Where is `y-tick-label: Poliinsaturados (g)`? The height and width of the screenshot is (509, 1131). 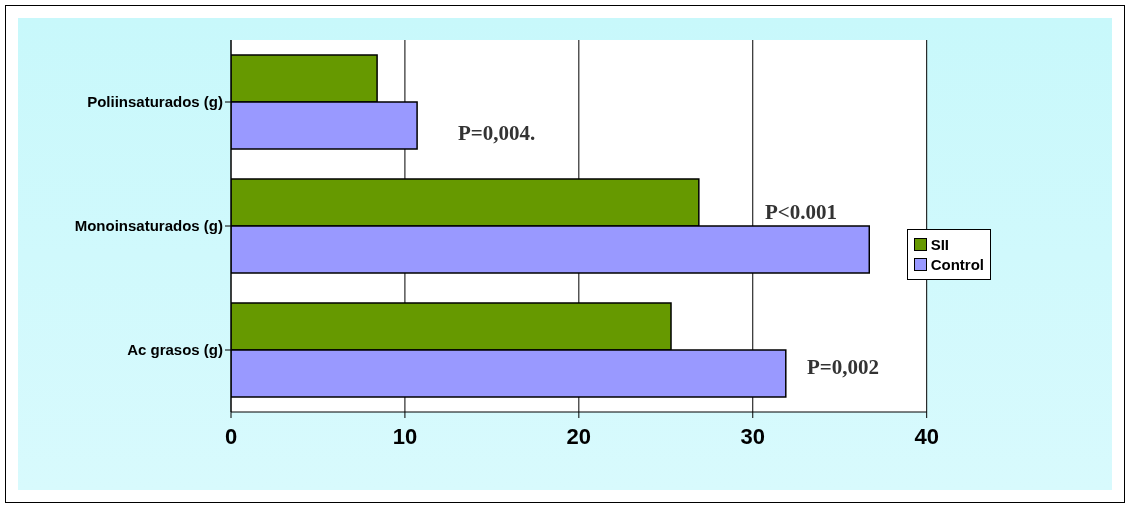 y-tick-label: Poliinsaturados (g) is located at coordinates (155, 102).